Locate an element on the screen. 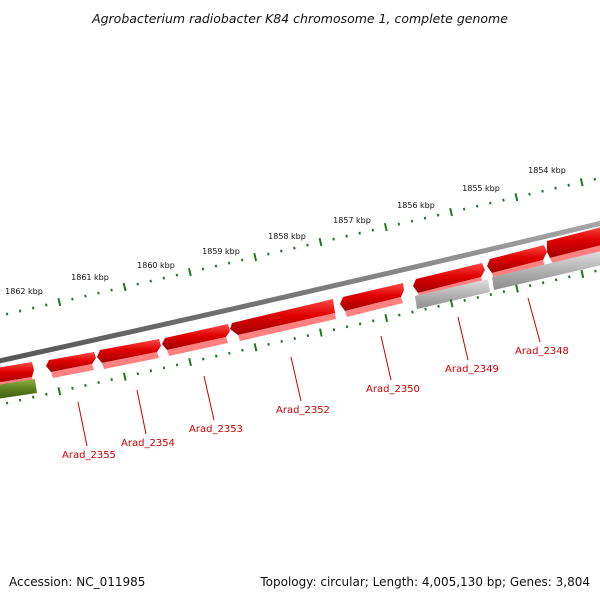 This screenshot has width=600, height=600. kbp-label-1862: 1862 kbp is located at coordinates (24, 291).